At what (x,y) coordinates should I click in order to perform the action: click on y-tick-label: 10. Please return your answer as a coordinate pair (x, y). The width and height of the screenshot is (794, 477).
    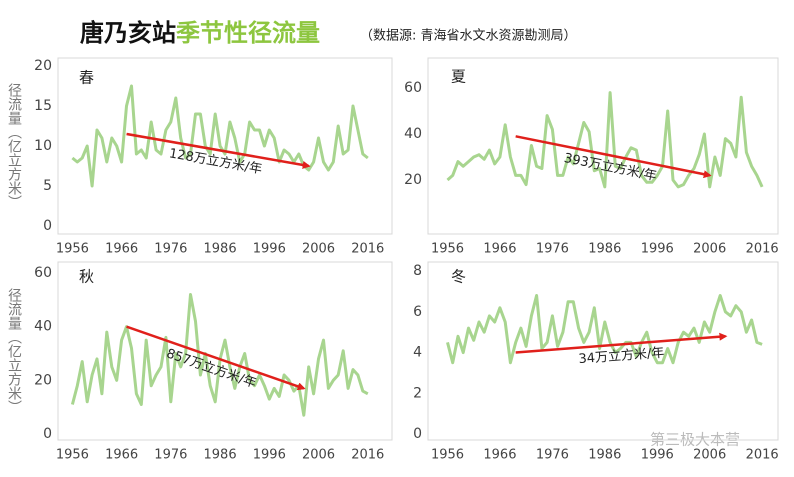
    Looking at the image, I should click on (43, 146).